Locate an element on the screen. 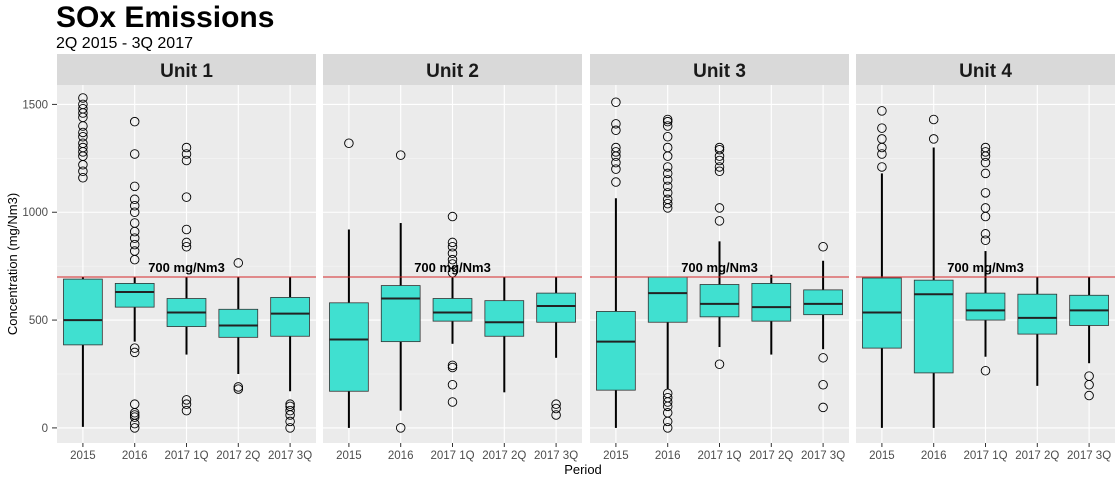 The width and height of the screenshot is (1120, 480). y-axis-title: Concentration (mg/Nm3) is located at coordinates (12, 264).